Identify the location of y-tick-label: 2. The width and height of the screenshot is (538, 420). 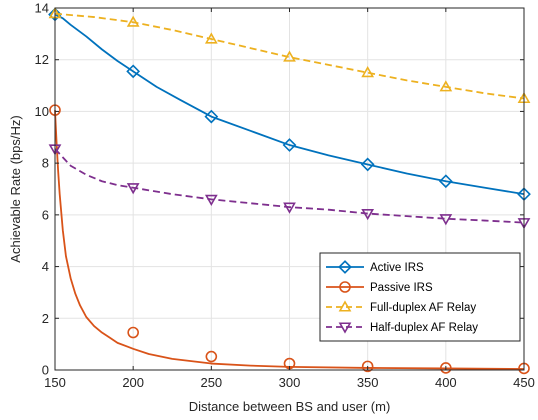
(45, 318).